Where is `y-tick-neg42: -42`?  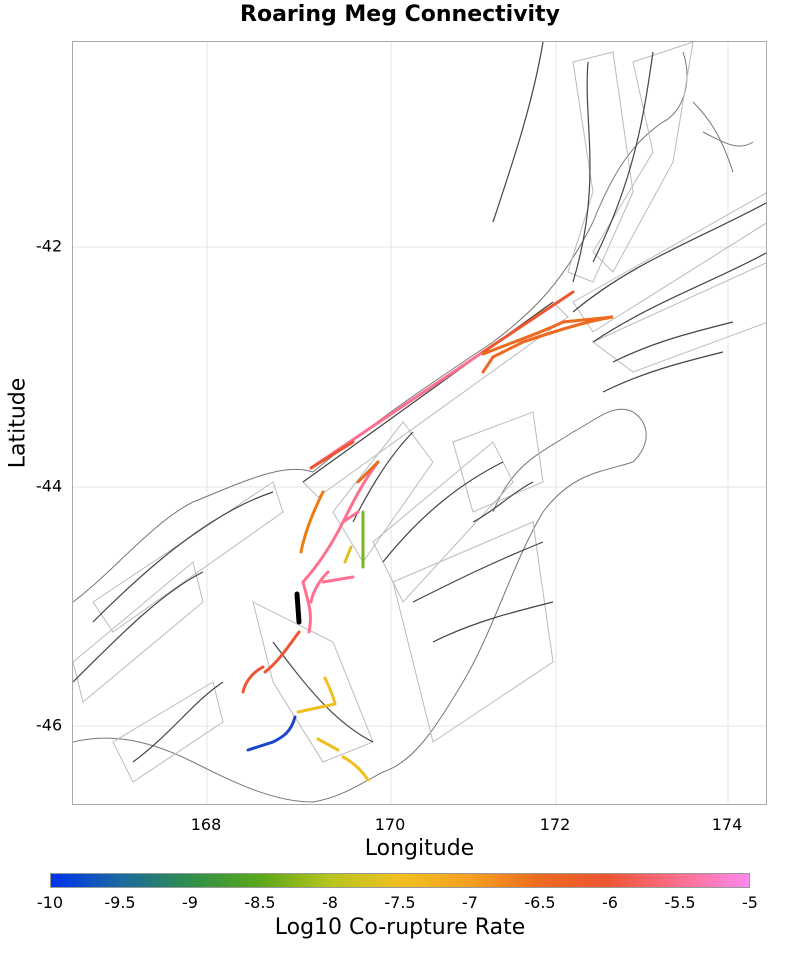 y-tick-neg42: -42 is located at coordinates (49, 246).